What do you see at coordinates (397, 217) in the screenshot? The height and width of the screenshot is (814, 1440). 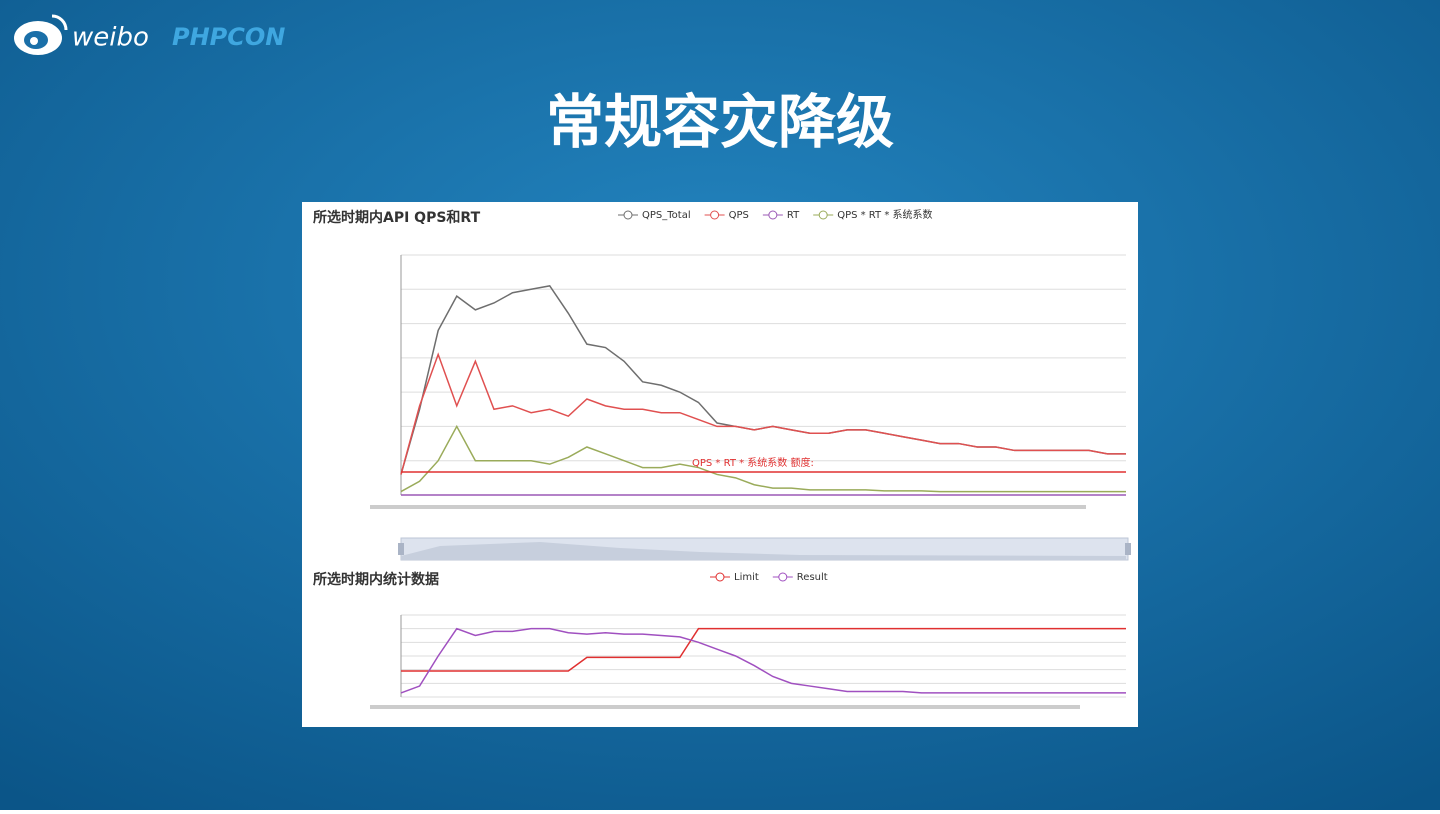 I see `chart-title: 所选时期内API QPS和RT` at bounding box center [397, 217].